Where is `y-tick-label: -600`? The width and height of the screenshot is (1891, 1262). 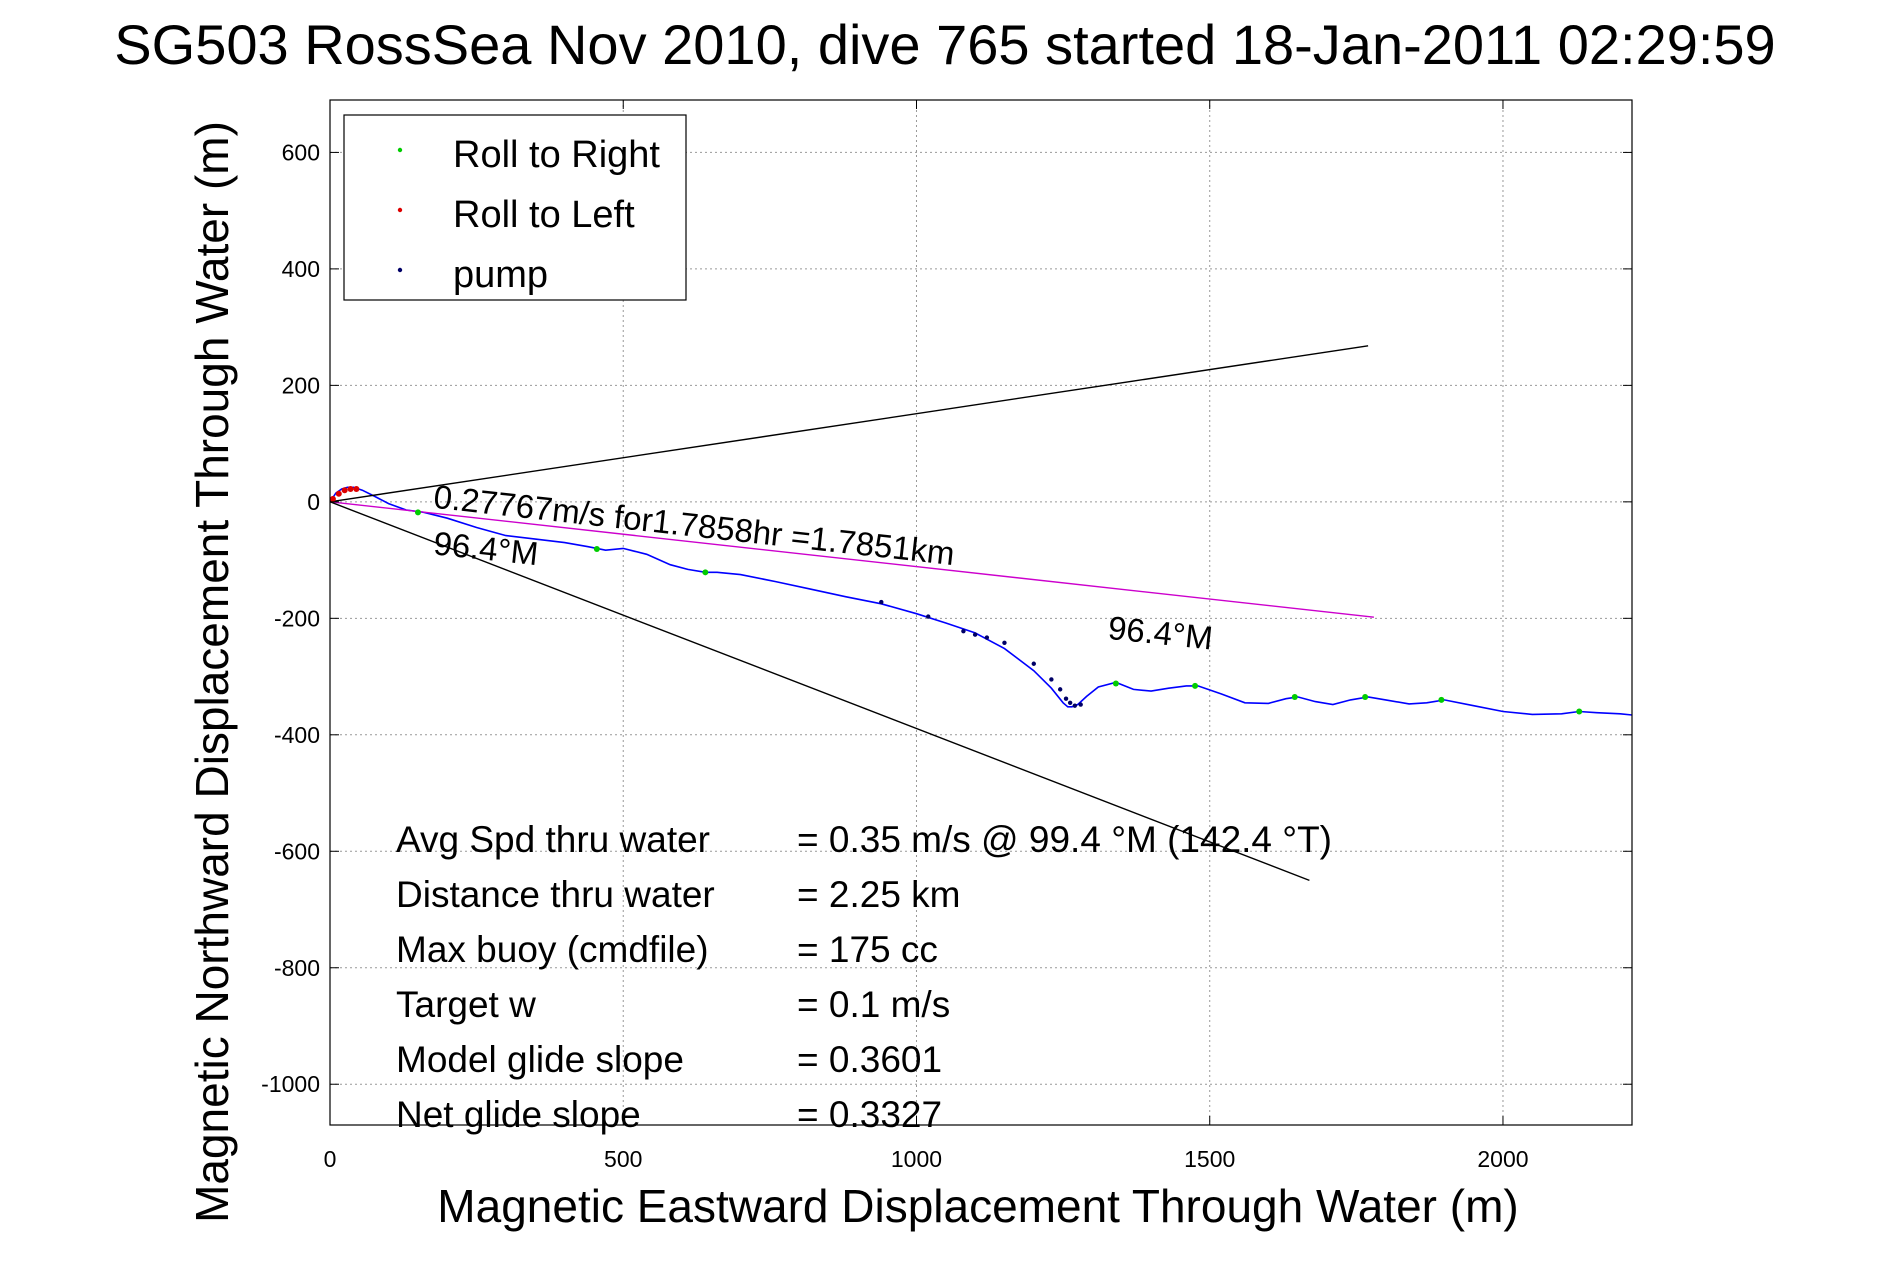
y-tick-label: -600 is located at coordinates (297, 851).